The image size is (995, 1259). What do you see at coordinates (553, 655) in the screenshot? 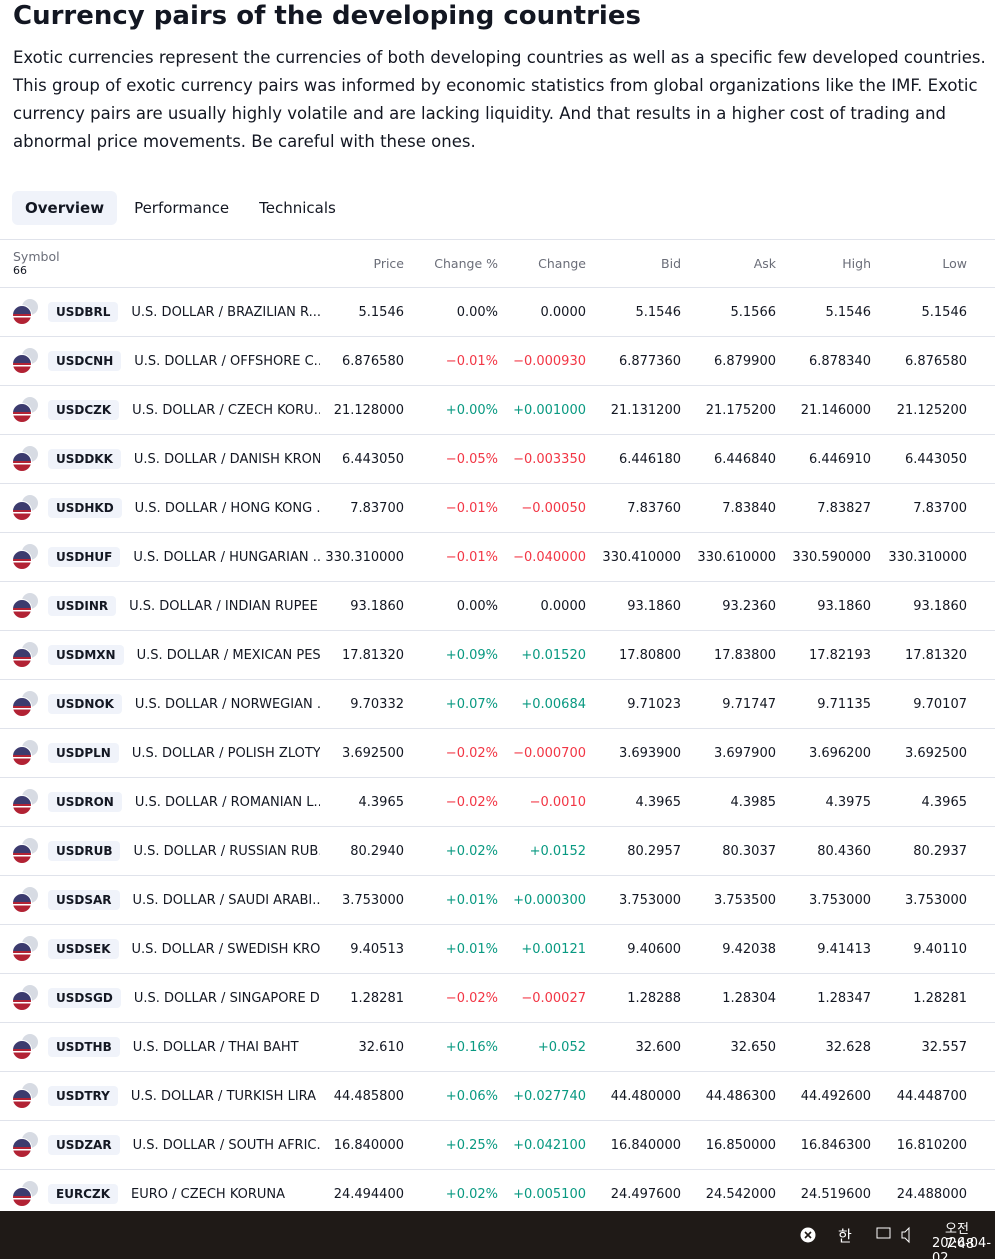
I see `value-cell: +0.01520` at bounding box center [553, 655].